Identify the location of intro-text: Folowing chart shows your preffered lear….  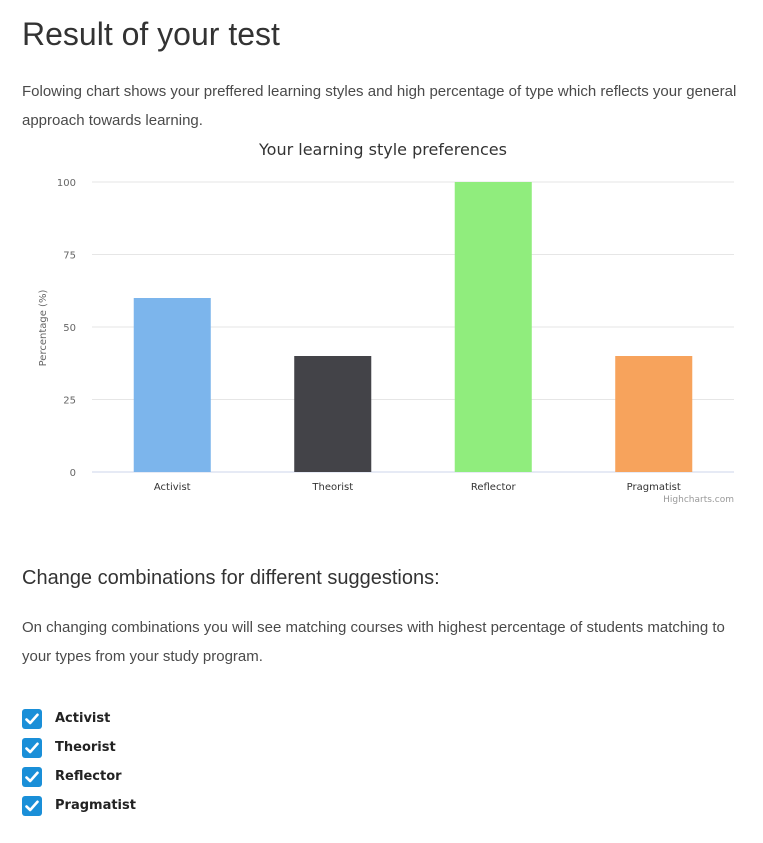
(379, 106).